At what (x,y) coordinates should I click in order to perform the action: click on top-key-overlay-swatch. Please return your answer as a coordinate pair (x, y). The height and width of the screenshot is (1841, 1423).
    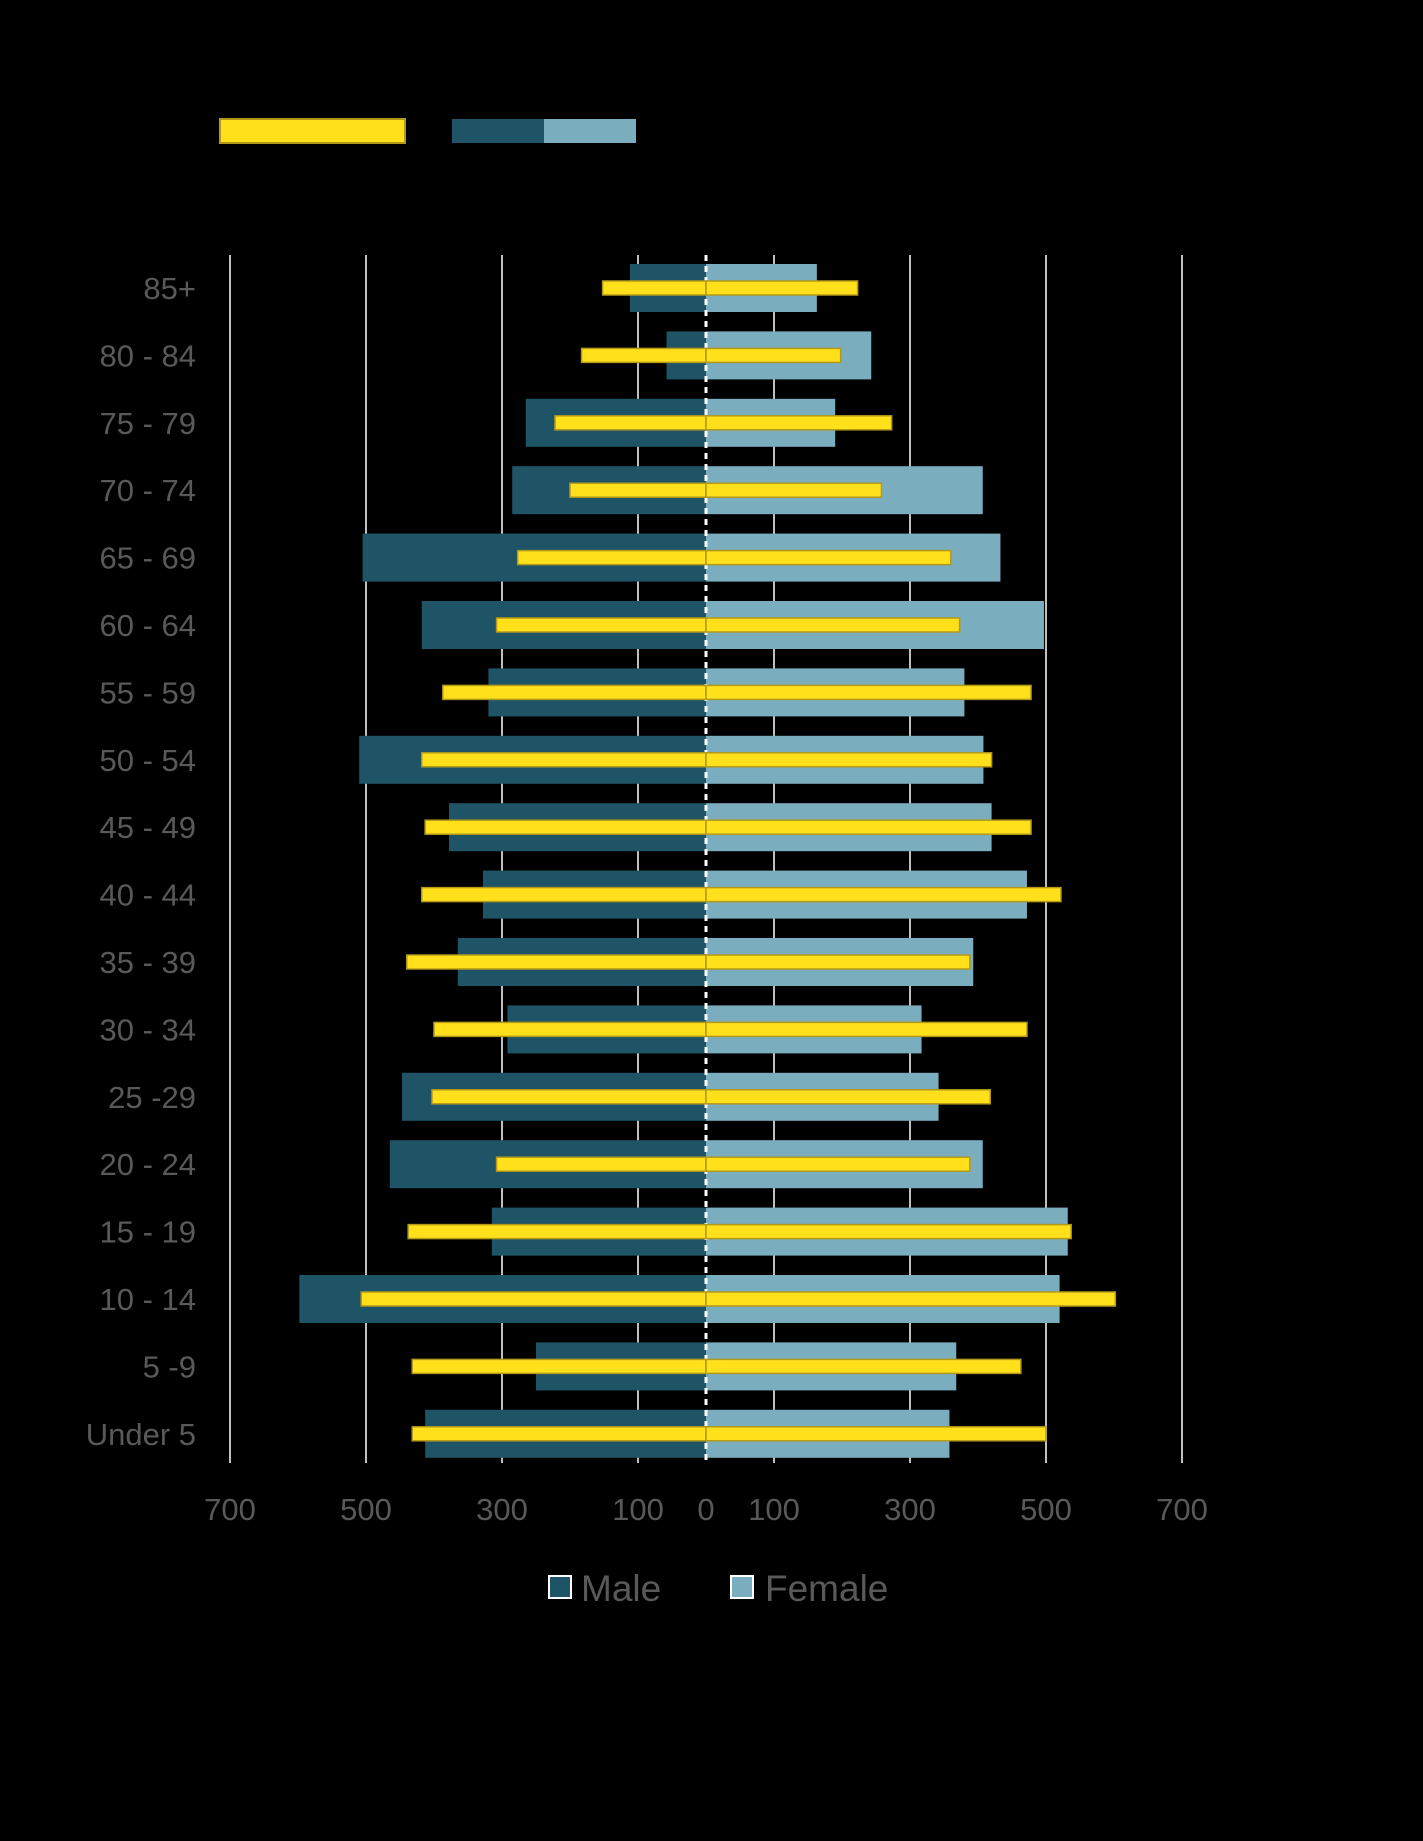
    Looking at the image, I should click on (312, 131).